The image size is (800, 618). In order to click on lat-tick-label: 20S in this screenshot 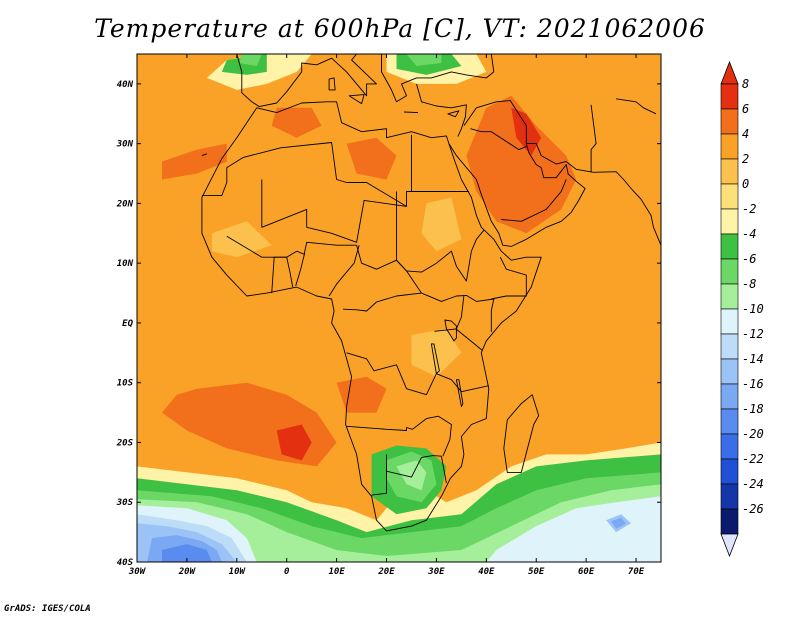, I will do `click(125, 443)`.